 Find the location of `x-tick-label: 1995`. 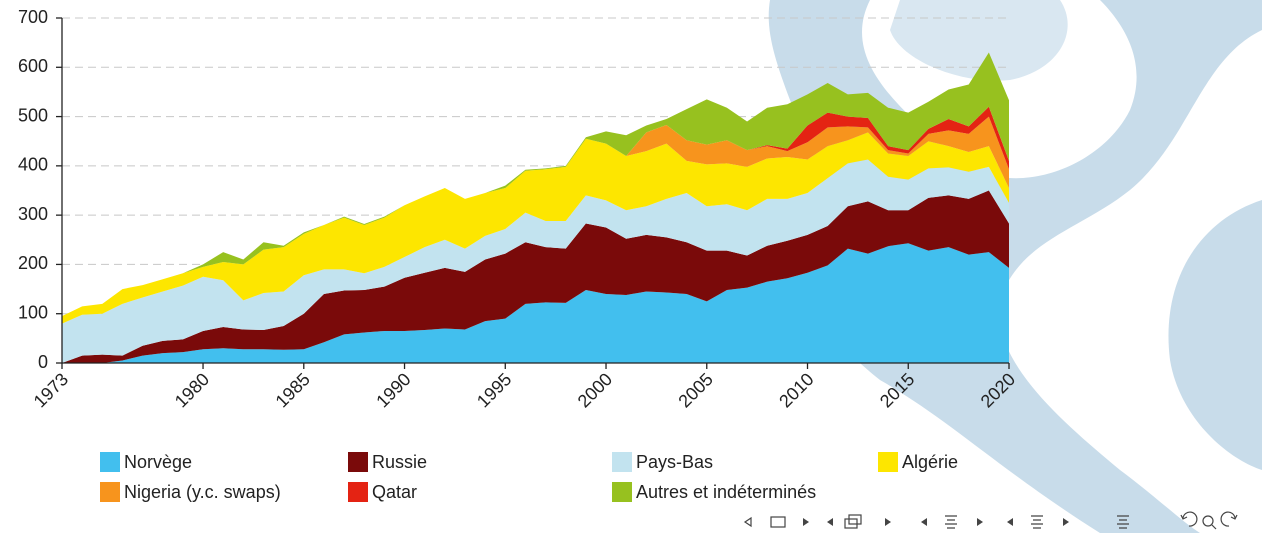

x-tick-label: 1995 is located at coordinates (494, 390).